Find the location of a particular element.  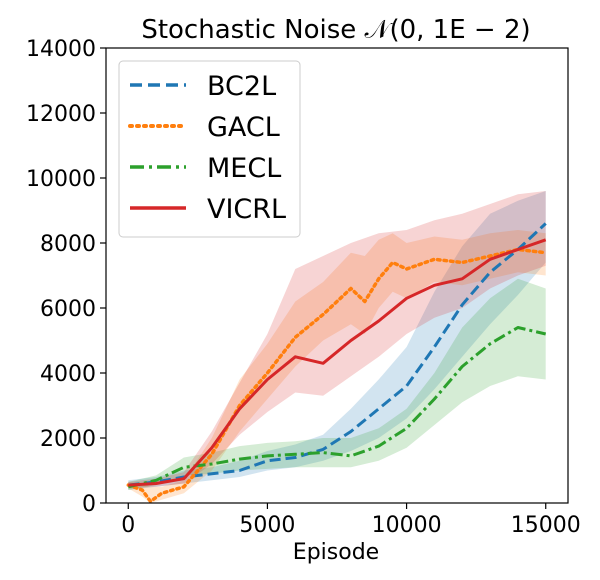

y-tick-label: 10000 is located at coordinates (61, 179).